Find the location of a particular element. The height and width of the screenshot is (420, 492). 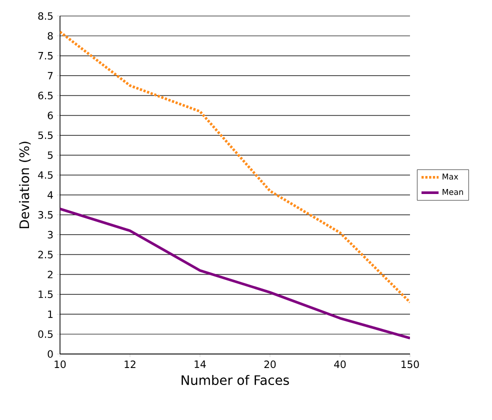

y-axis-title: Deviation (%) is located at coordinates (25, 185).